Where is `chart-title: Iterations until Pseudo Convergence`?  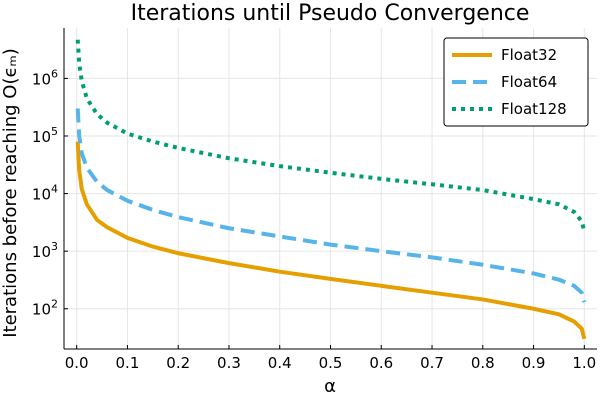
chart-title: Iterations until Pseudo Convergence is located at coordinates (330, 13).